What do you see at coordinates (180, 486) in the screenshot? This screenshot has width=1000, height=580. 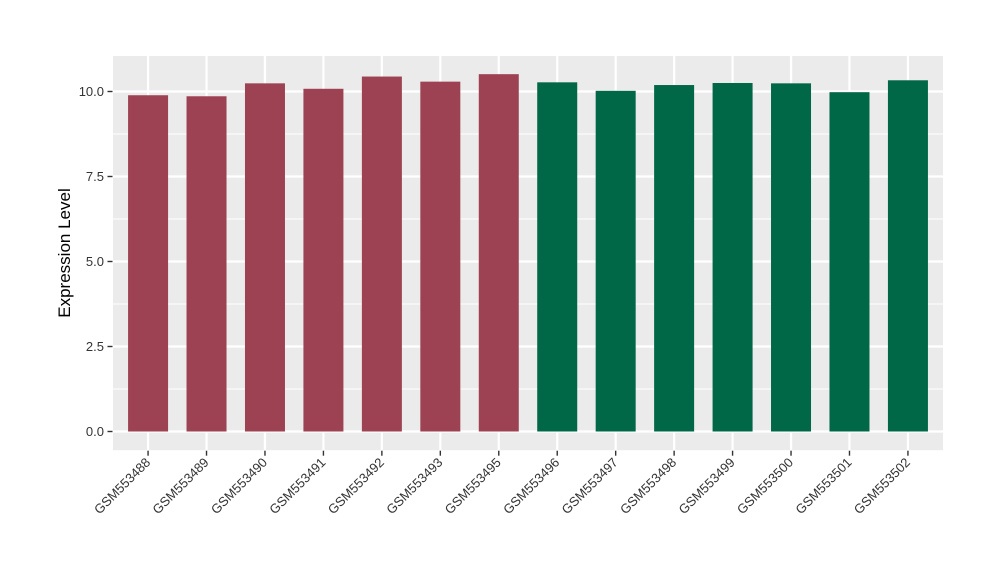 I see `x-tick-label: GSM553489` at bounding box center [180, 486].